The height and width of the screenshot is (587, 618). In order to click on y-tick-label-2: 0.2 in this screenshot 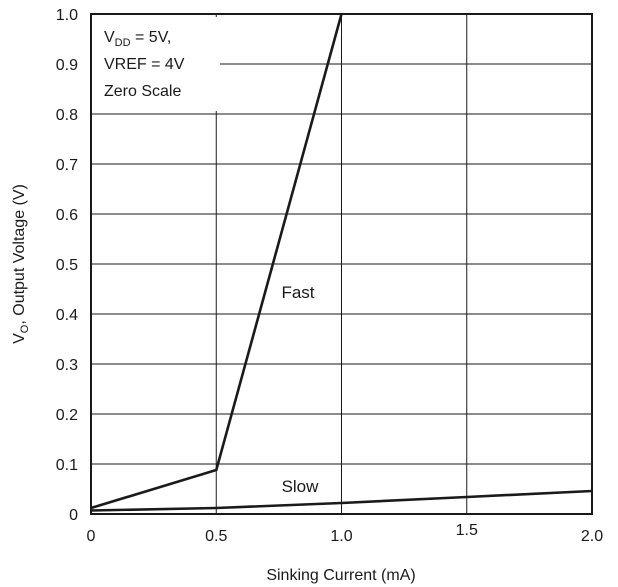, I will do `click(67, 415)`.